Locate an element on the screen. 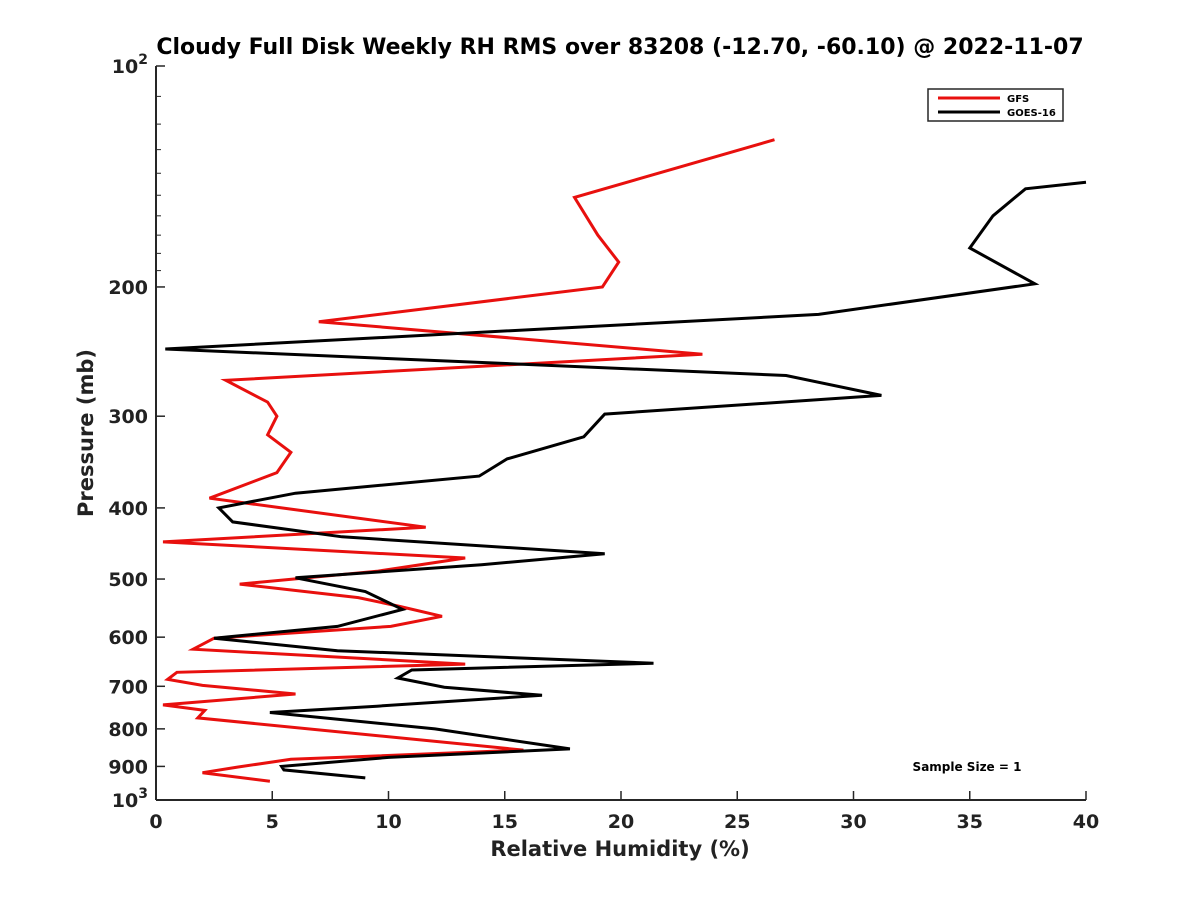  y-tick-label: 300 is located at coordinates (128, 417).